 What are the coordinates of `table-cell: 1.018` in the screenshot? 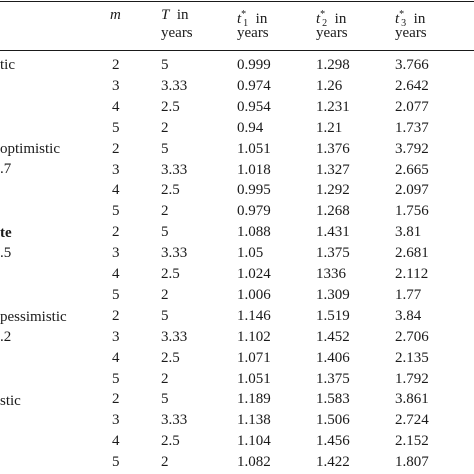 It's located at (254, 169).